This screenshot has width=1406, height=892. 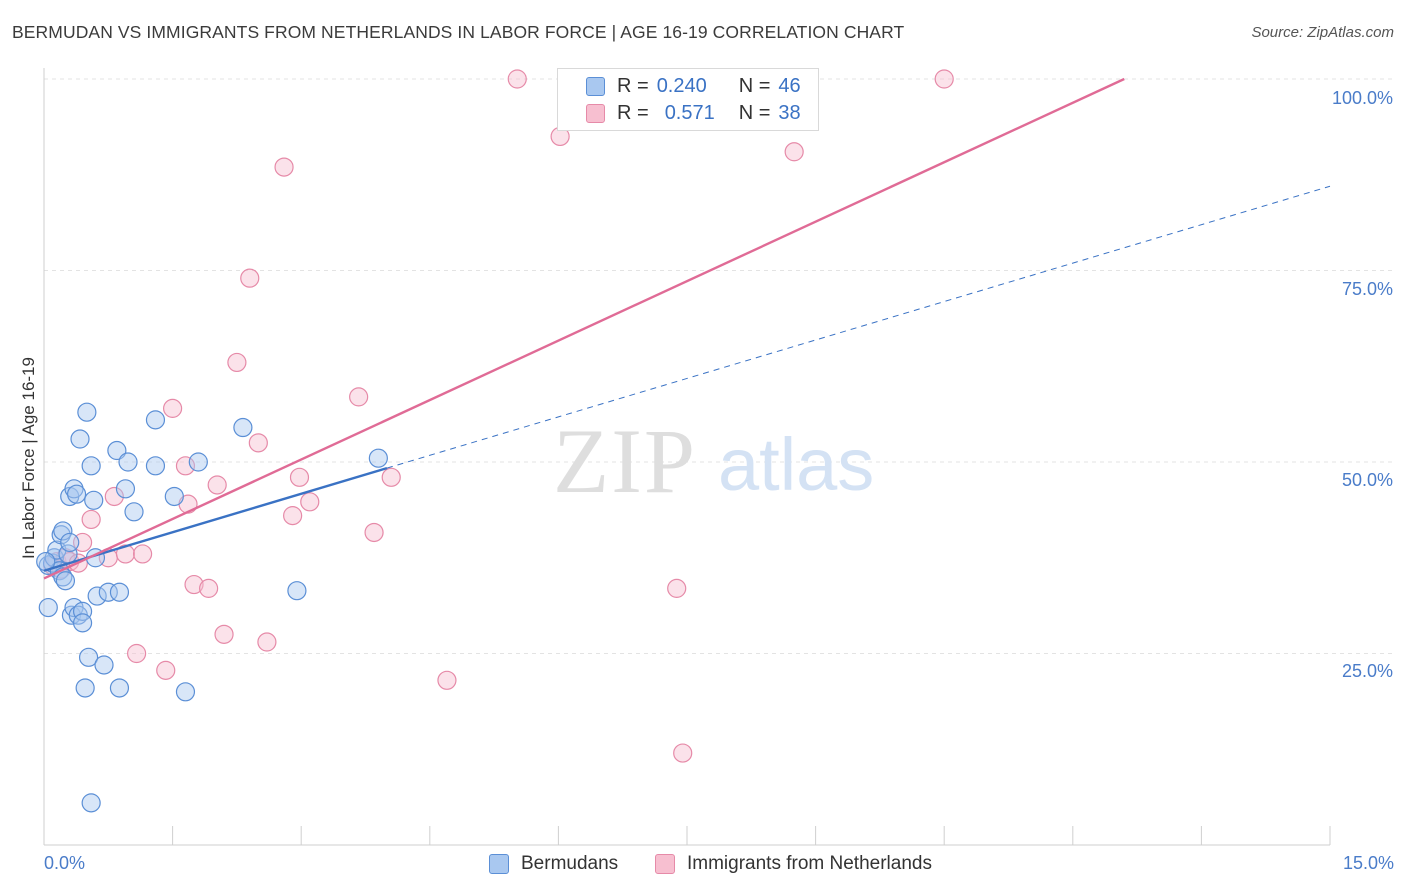 I want to click on y-tick-label: 50.0%, so click(x=1367, y=480).